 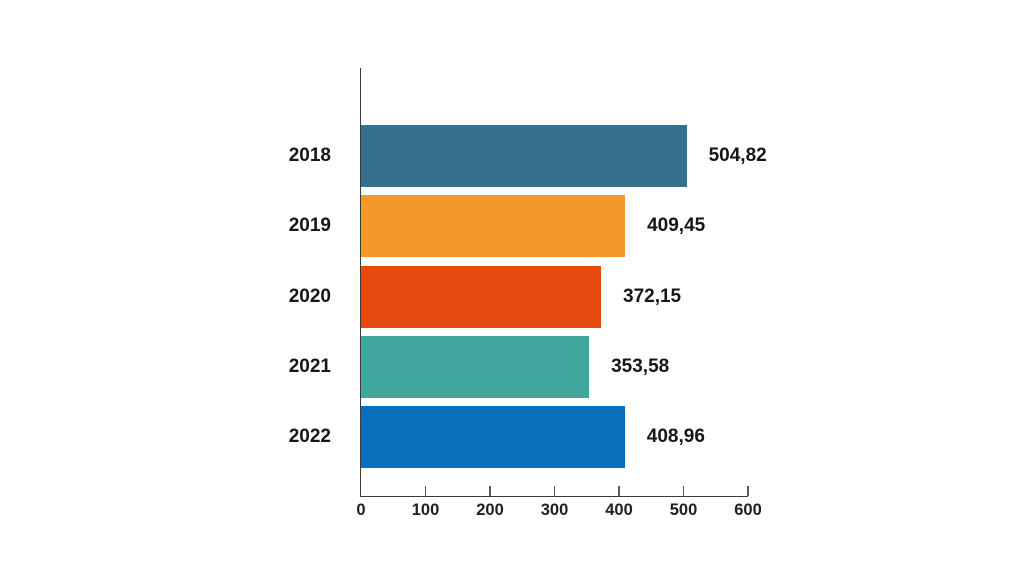 What do you see at coordinates (309, 366) in the screenshot?
I see `category-label: 2021` at bounding box center [309, 366].